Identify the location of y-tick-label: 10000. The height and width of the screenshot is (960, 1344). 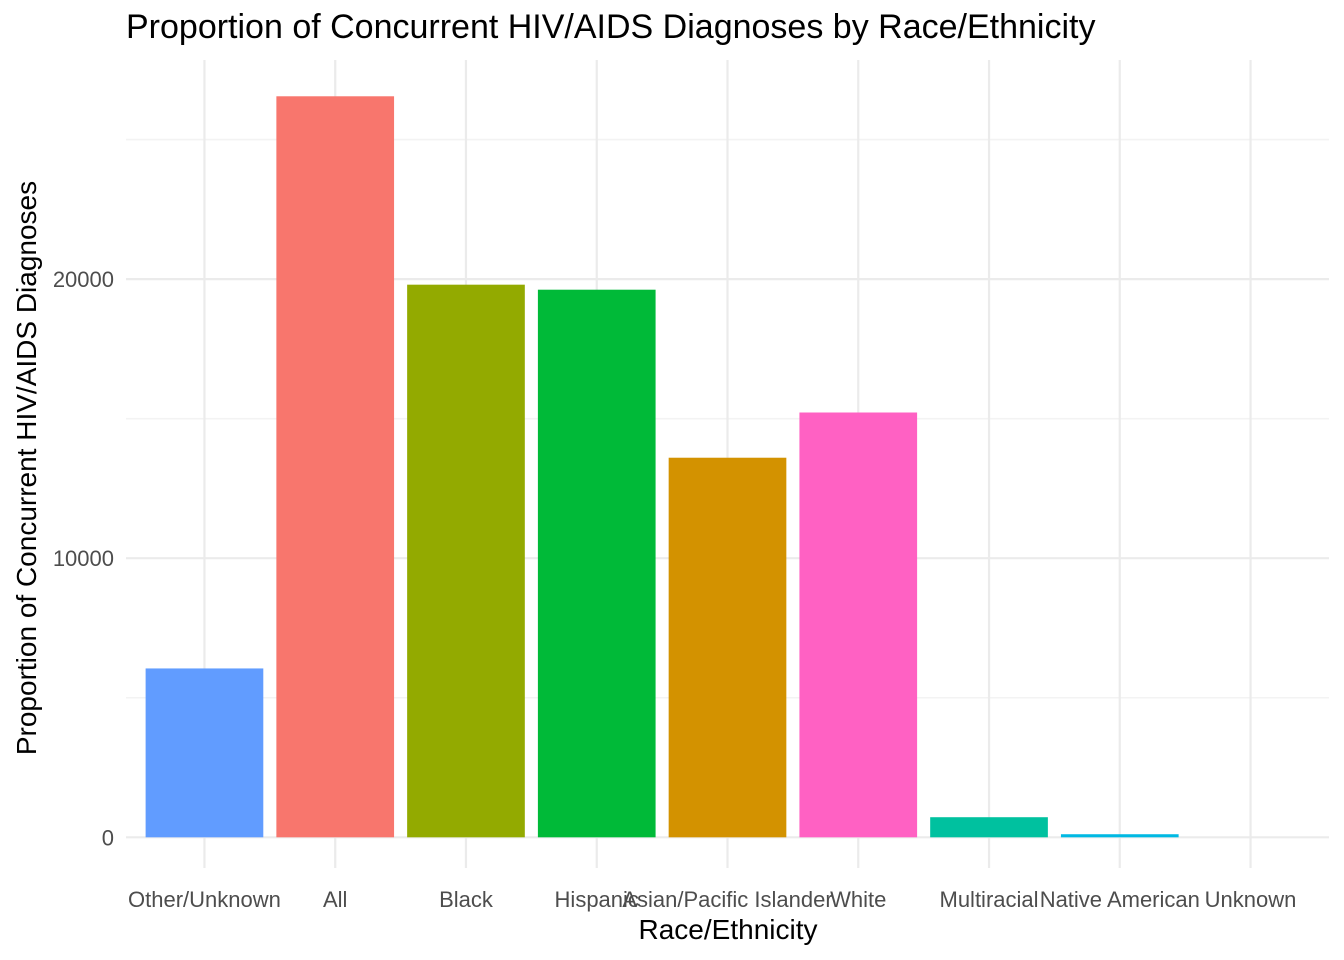
(83, 558).